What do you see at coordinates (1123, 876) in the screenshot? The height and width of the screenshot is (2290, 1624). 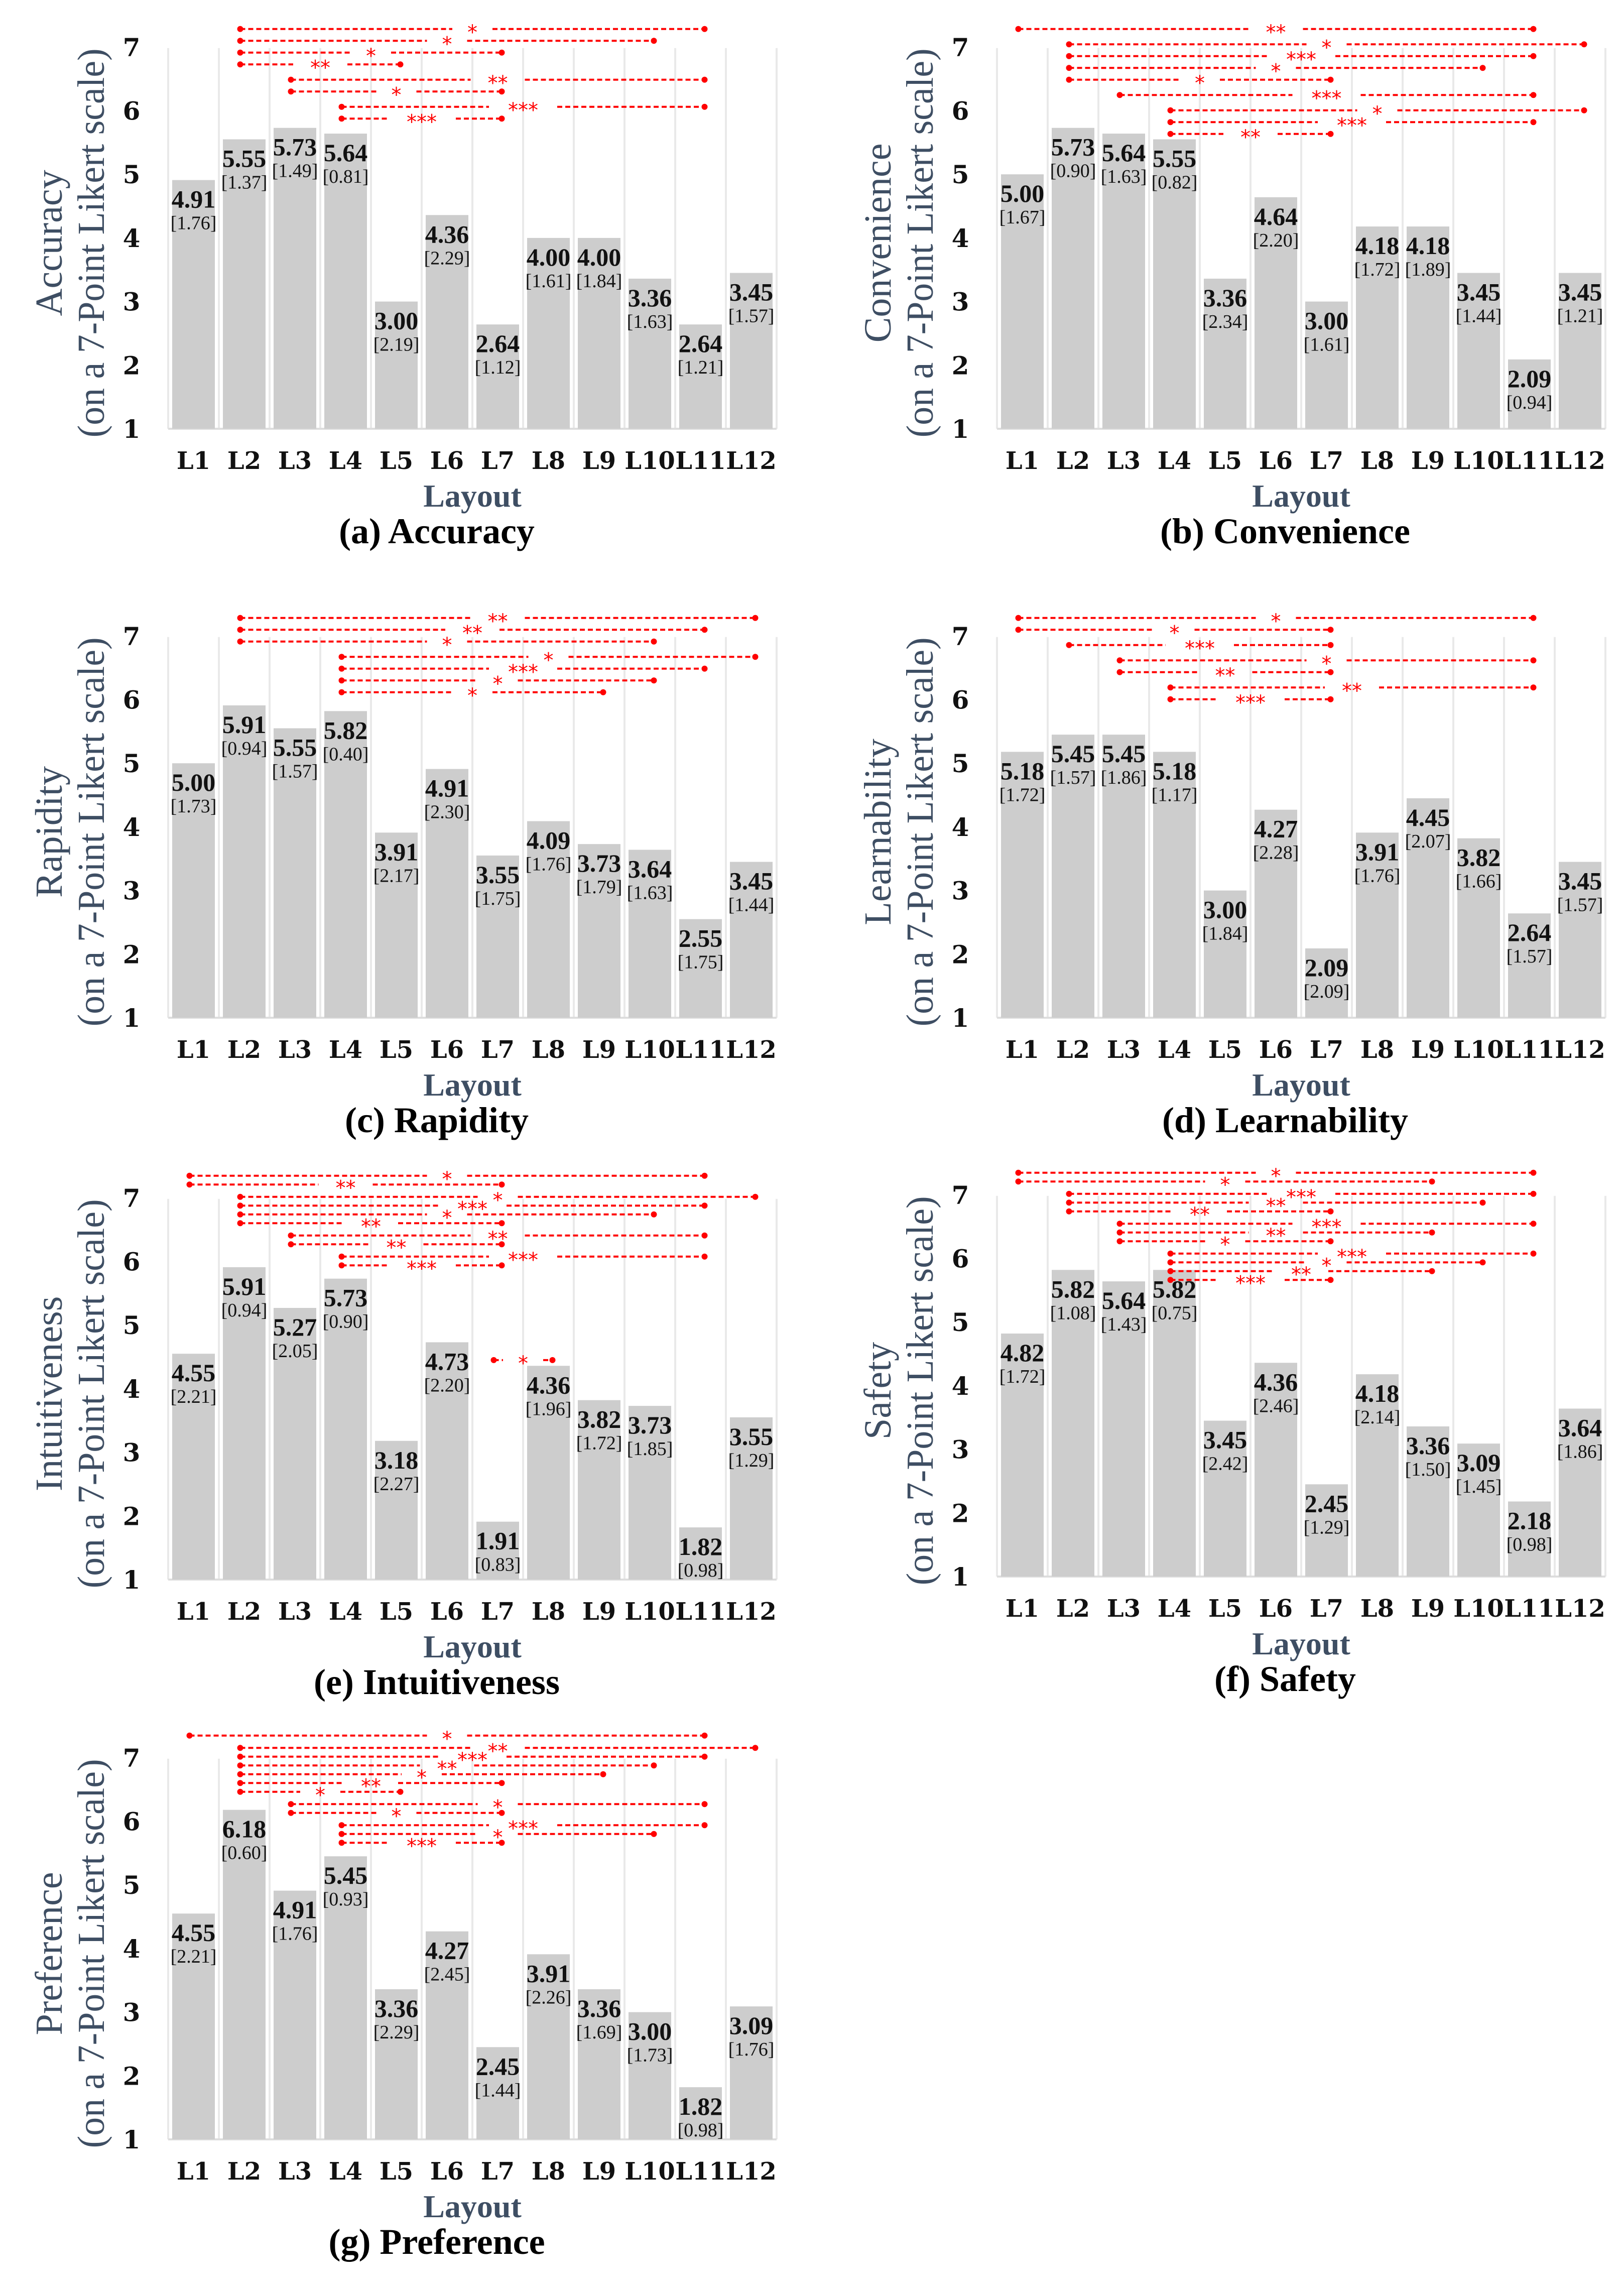 I see `bar-L3` at bounding box center [1123, 876].